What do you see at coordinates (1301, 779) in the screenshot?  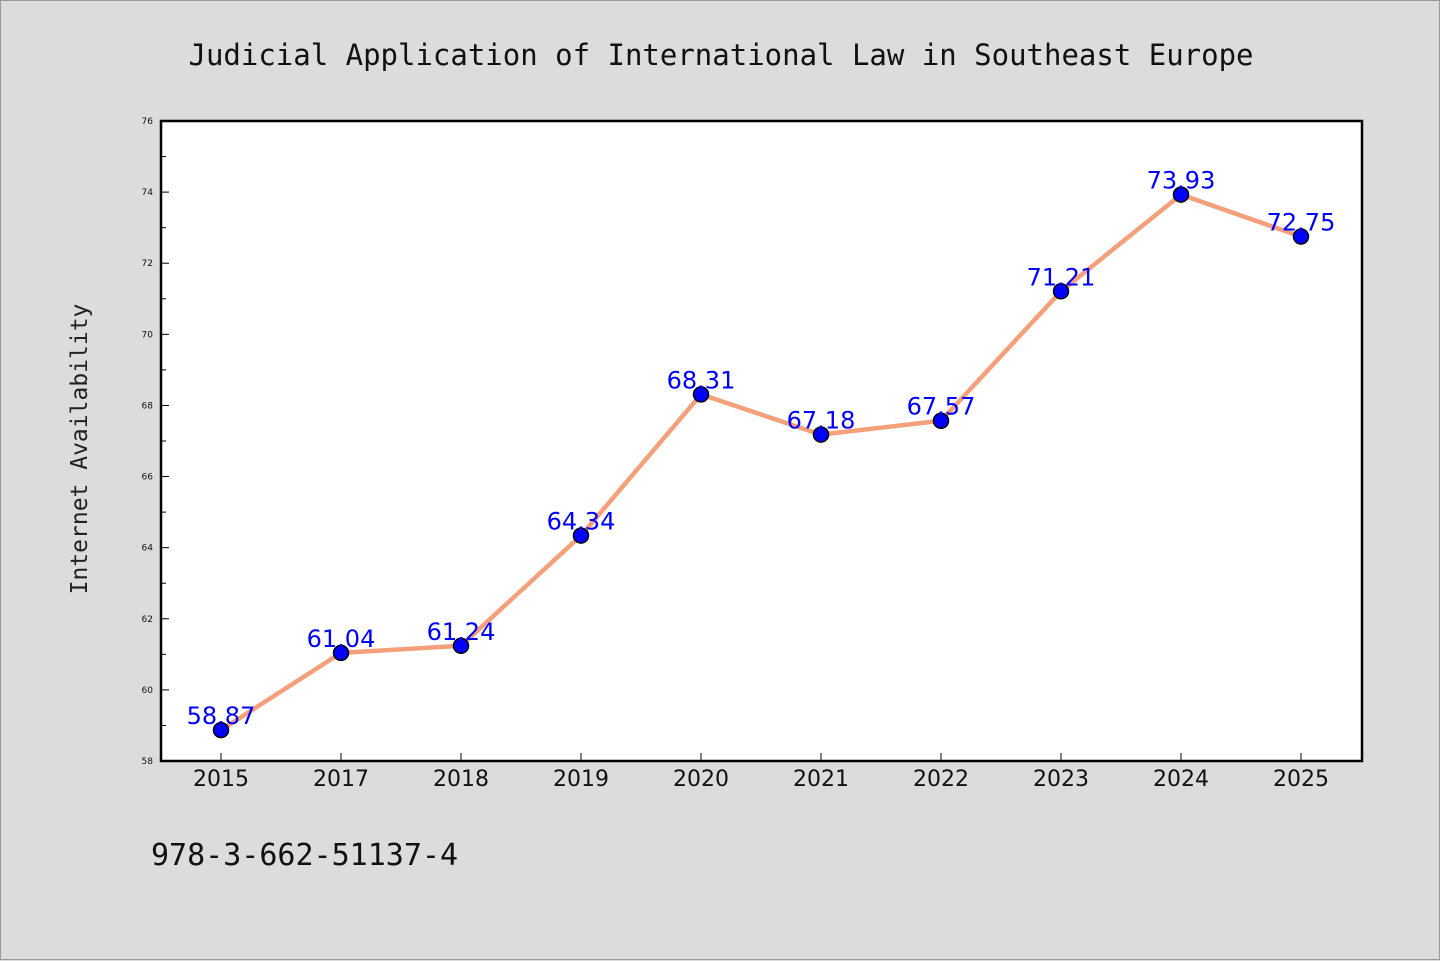 I see `x-tick-label: 2025` at bounding box center [1301, 779].